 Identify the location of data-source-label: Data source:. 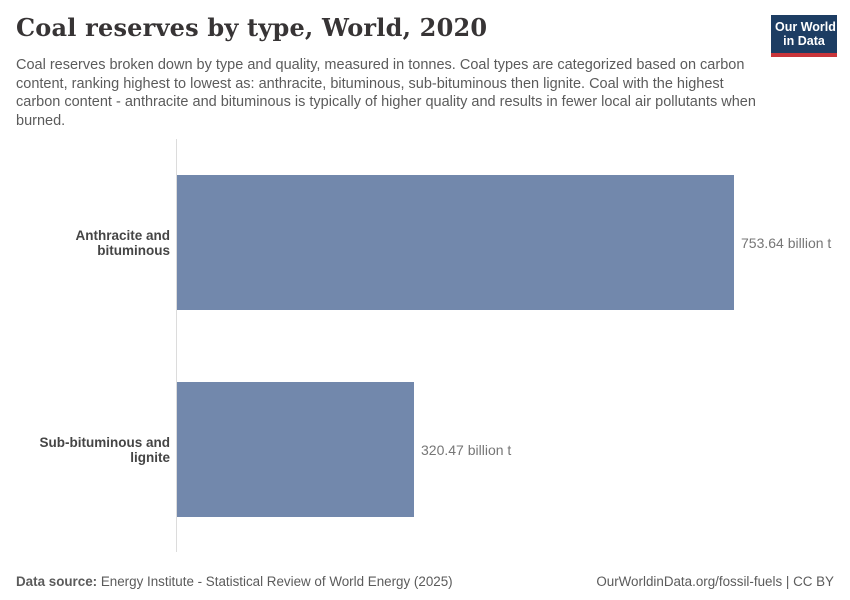
(57, 581).